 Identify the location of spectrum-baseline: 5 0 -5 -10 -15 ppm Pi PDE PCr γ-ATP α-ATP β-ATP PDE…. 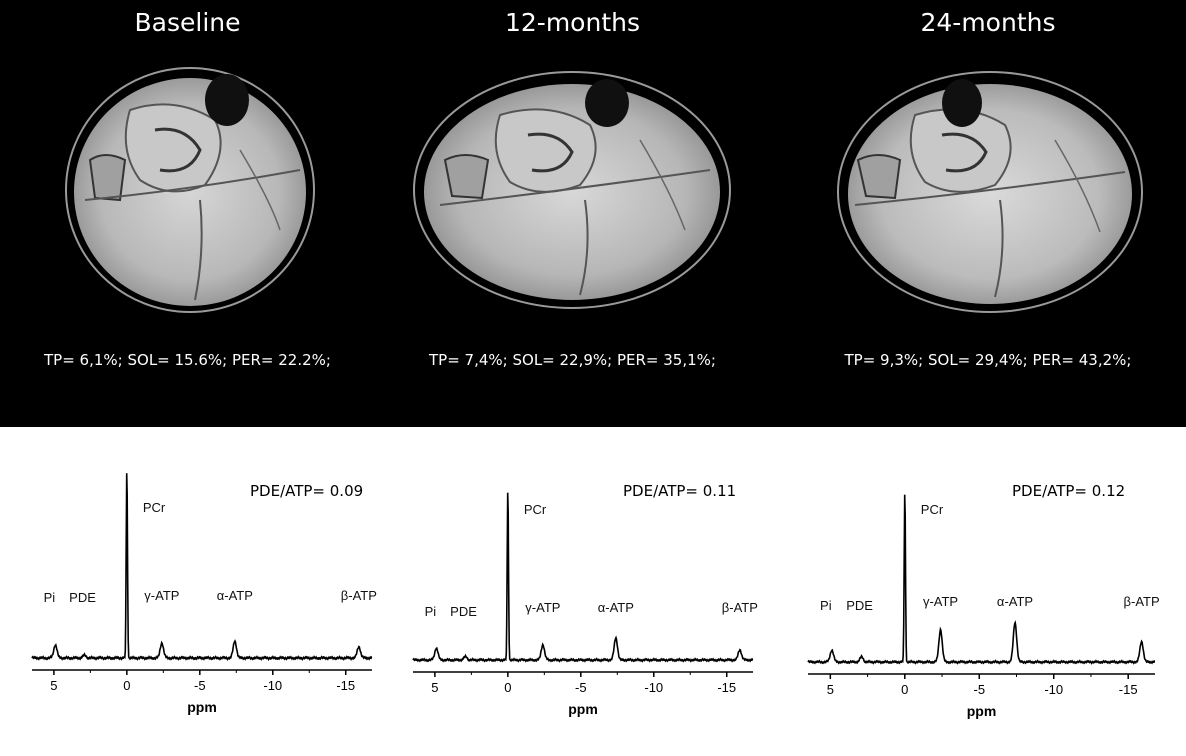
(197, 593).